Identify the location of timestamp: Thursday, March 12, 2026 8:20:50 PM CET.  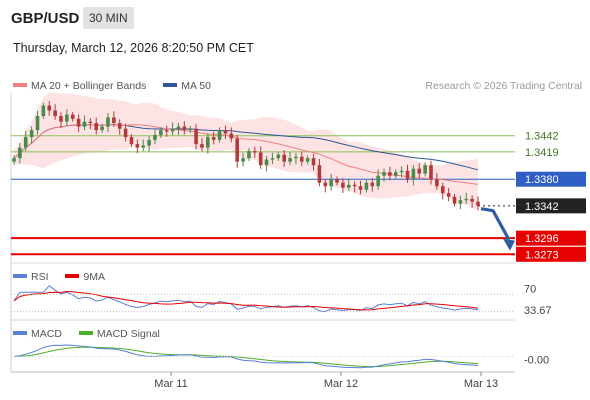
(133, 48).